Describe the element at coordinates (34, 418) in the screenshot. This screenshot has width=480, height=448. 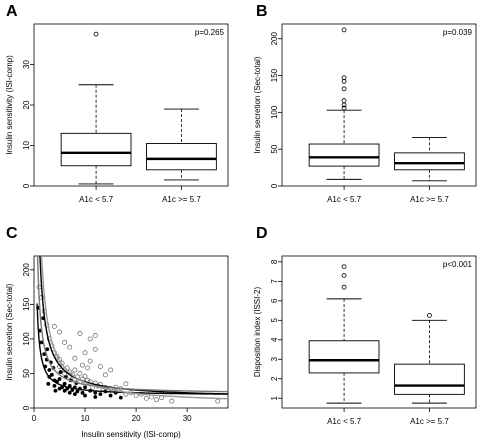
I see `x-tick-label: 0` at that location.